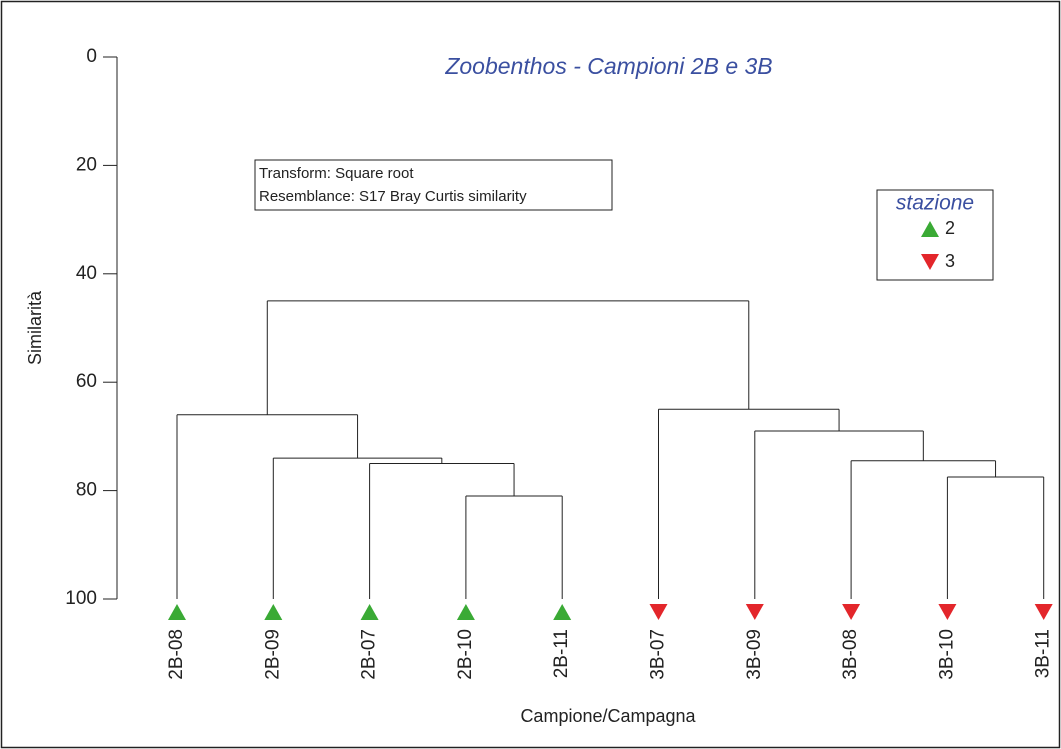  I want to click on leaf-label: 3B-08, so click(850, 654).